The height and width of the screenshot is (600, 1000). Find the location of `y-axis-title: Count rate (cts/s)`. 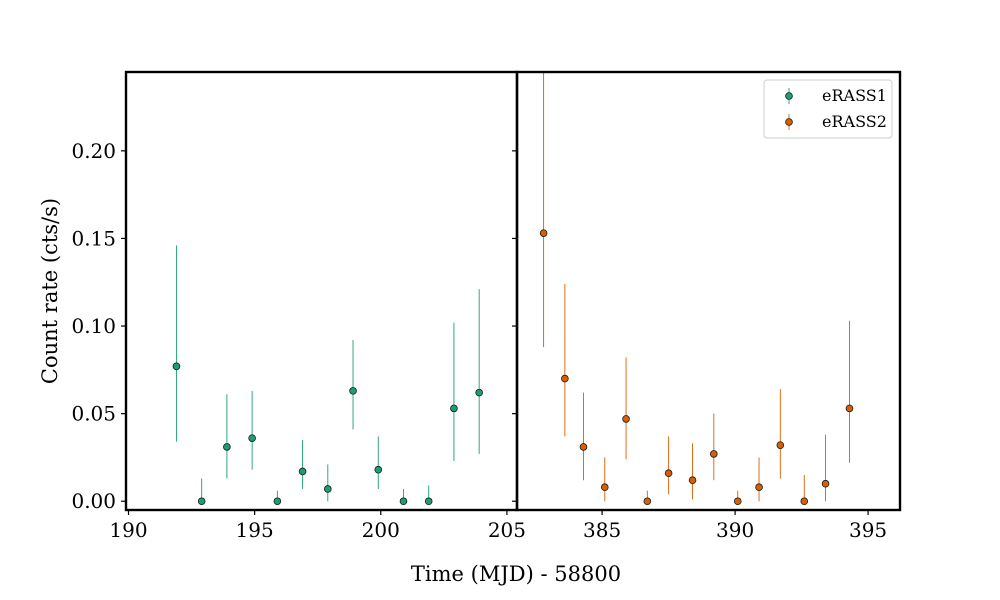

y-axis-title: Count rate (cts/s) is located at coordinates (50, 291).